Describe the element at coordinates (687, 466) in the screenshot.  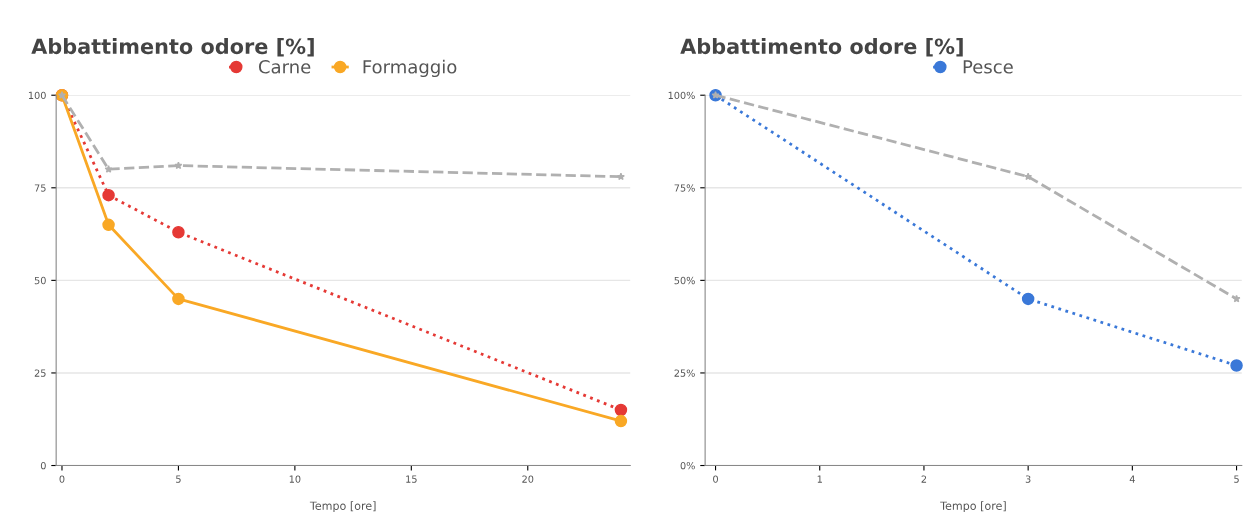
I see `y-tick-label: 0%` at that location.